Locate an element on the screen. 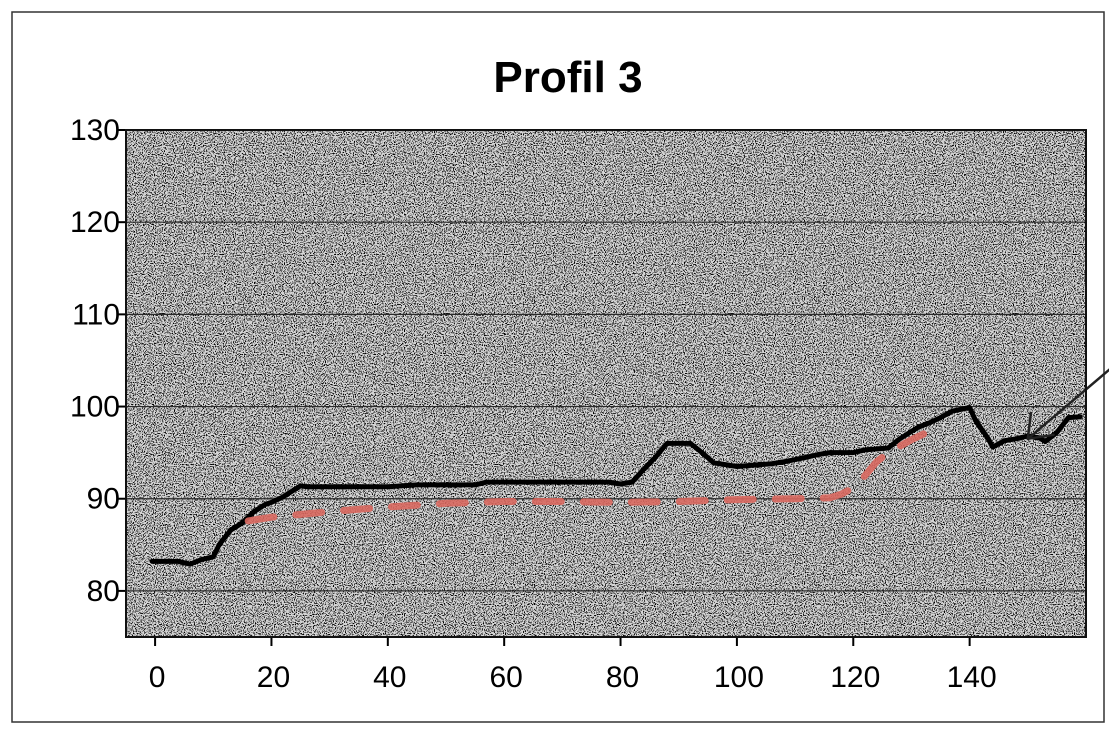 The image size is (1109, 729). annotation-group is located at coordinates (1067, 404).